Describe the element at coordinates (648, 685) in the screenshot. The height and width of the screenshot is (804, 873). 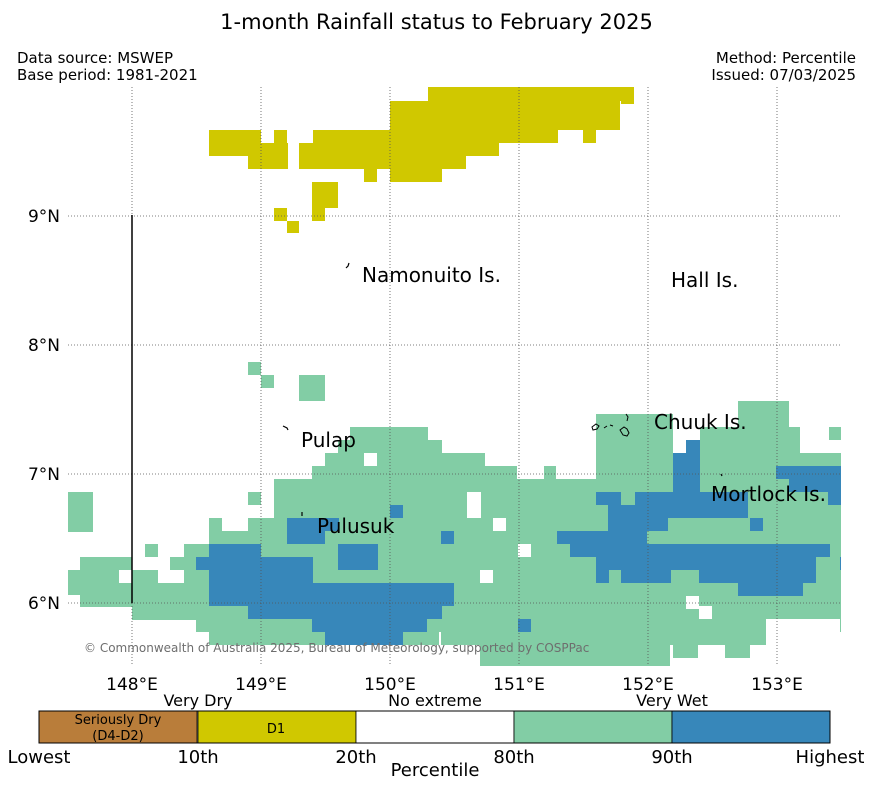
I see `lon-tick-label: 152°E` at that location.